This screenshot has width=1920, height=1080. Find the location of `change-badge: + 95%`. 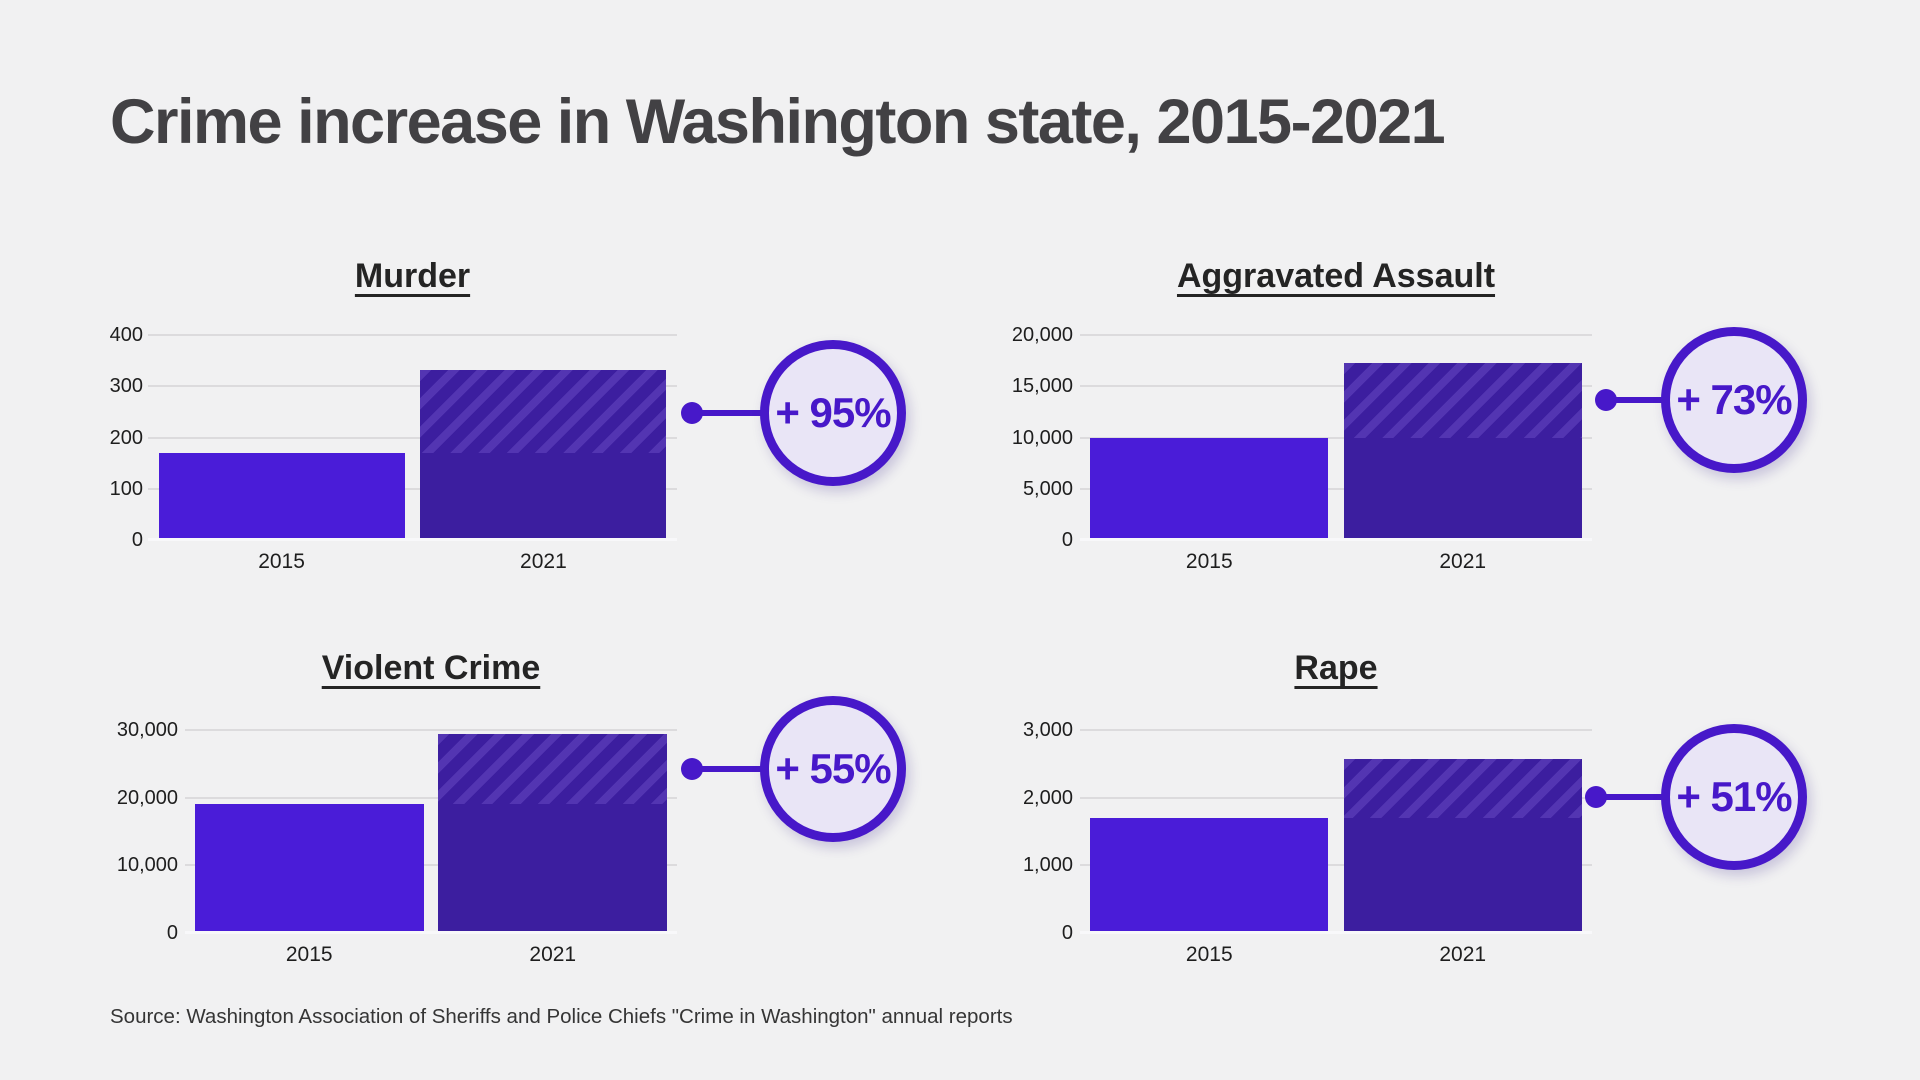

change-badge: + 95% is located at coordinates (833, 413).